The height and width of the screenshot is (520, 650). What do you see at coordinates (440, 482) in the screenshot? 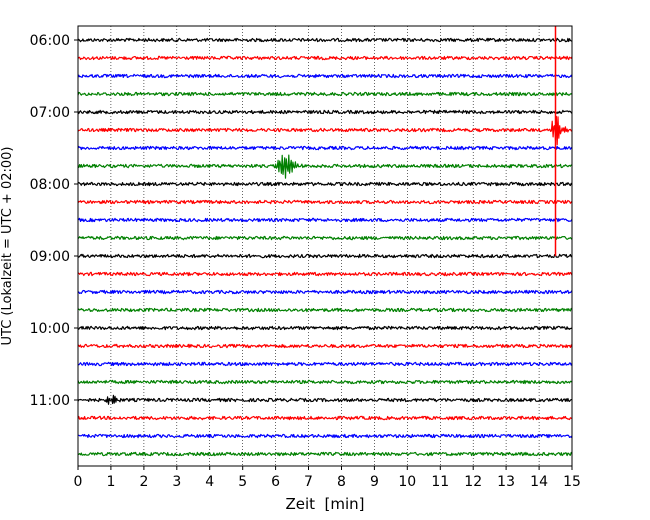
I see `x-tick-label-11: 11` at bounding box center [440, 482].